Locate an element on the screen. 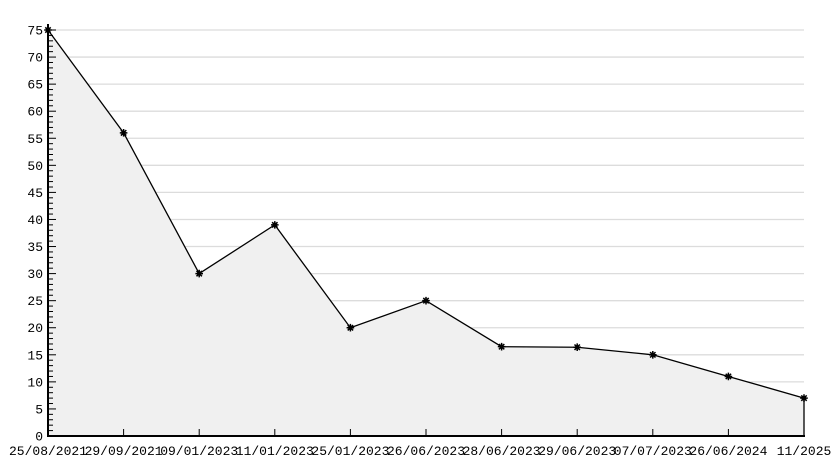 The height and width of the screenshot is (468, 834). y-axis-labels: 0 5 10 15 20 25 30 35 40 45 50 55 60 65 70 75 is located at coordinates (35, 234).